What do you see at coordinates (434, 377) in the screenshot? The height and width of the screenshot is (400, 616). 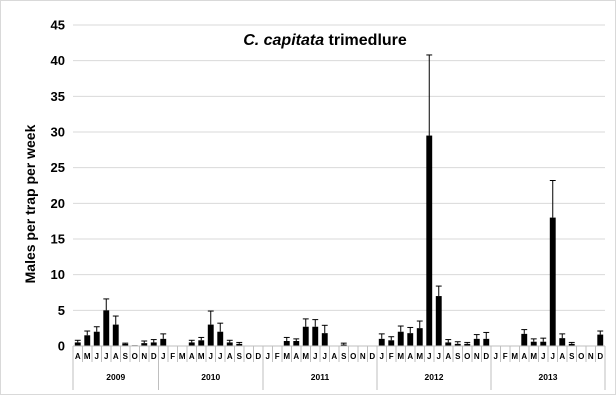 I see `year-label: 2012` at bounding box center [434, 377].